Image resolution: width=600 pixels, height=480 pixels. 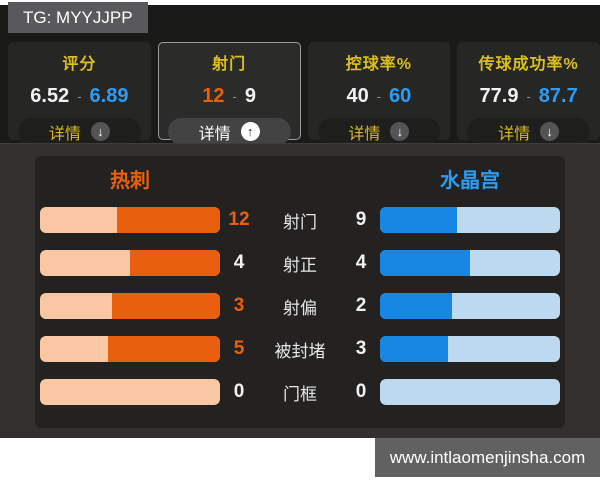 I want to click on away-row-value: 0, so click(x=361, y=391).